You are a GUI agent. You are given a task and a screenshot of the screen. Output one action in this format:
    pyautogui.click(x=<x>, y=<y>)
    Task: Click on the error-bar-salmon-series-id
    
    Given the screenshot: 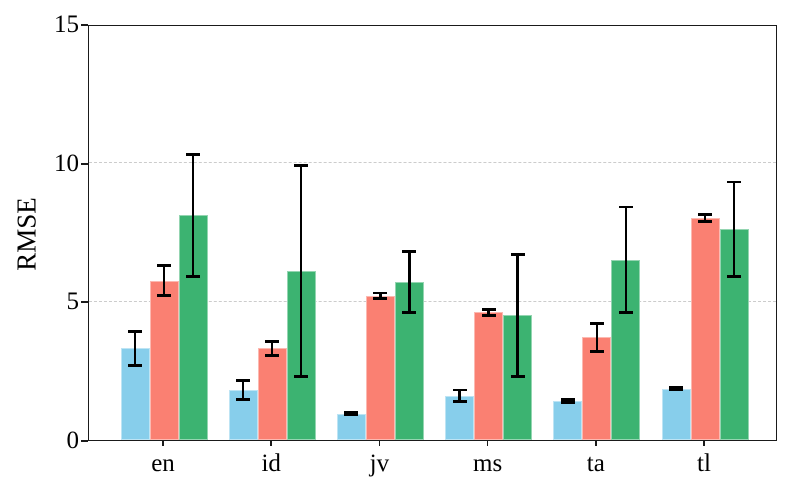 What is the action you would take?
    pyautogui.click(x=272, y=348)
    